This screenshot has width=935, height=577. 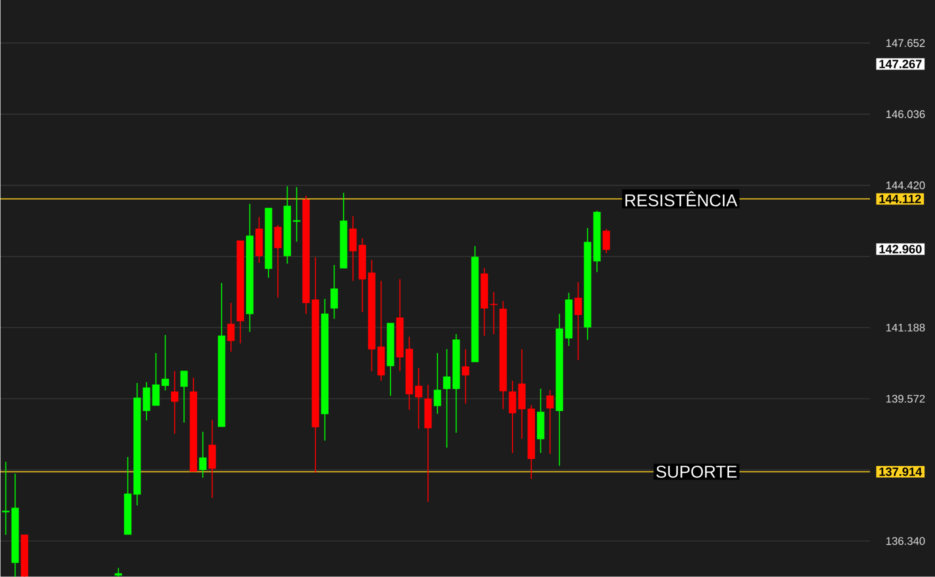 I want to click on ref-line-label: SUPORTE, so click(x=696, y=472).